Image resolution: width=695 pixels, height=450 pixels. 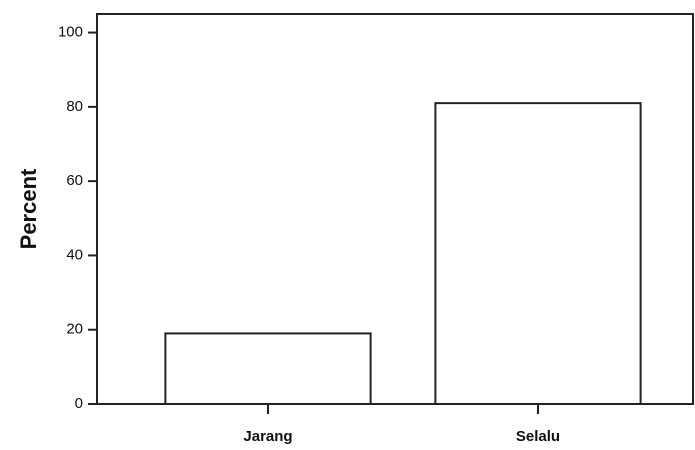 I want to click on x-tick-label: Jarang, so click(x=267, y=436).